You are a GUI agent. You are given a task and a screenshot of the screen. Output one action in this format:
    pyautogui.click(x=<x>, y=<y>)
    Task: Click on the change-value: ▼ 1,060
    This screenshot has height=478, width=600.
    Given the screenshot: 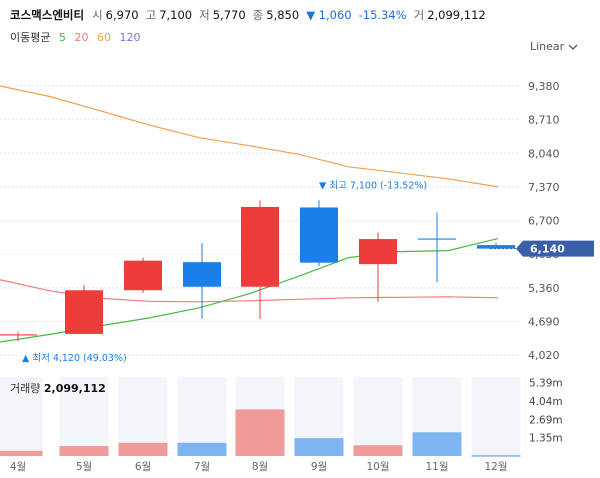 What is the action you would take?
    pyautogui.click(x=329, y=15)
    